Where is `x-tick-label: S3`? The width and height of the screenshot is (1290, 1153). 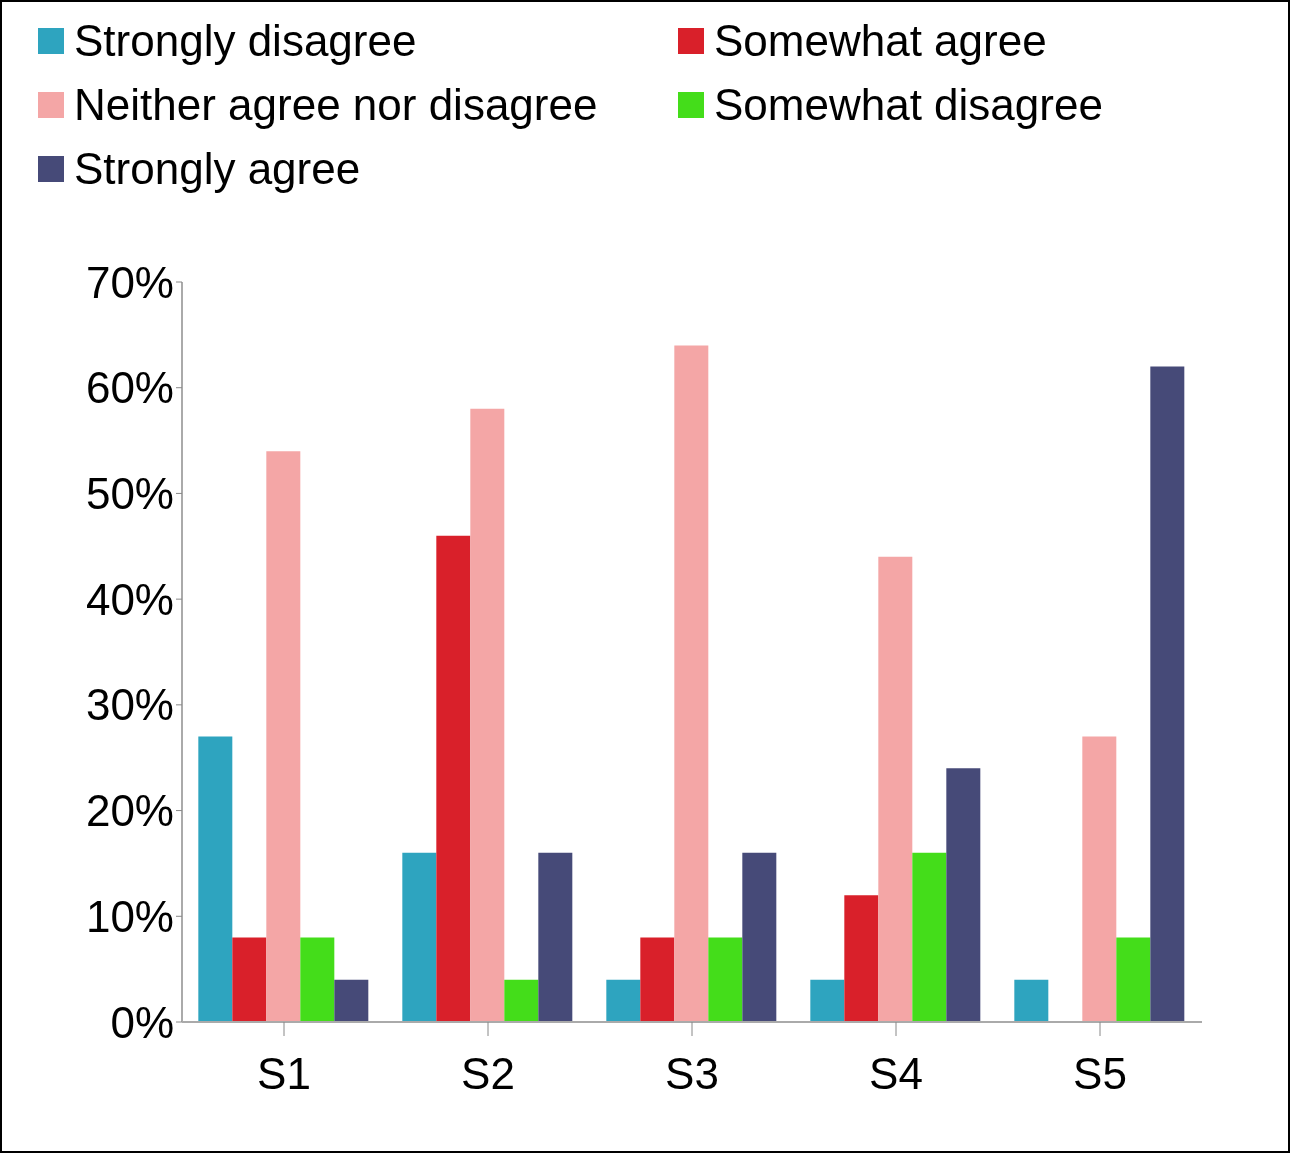 x-tick-label: S3 is located at coordinates (692, 1074).